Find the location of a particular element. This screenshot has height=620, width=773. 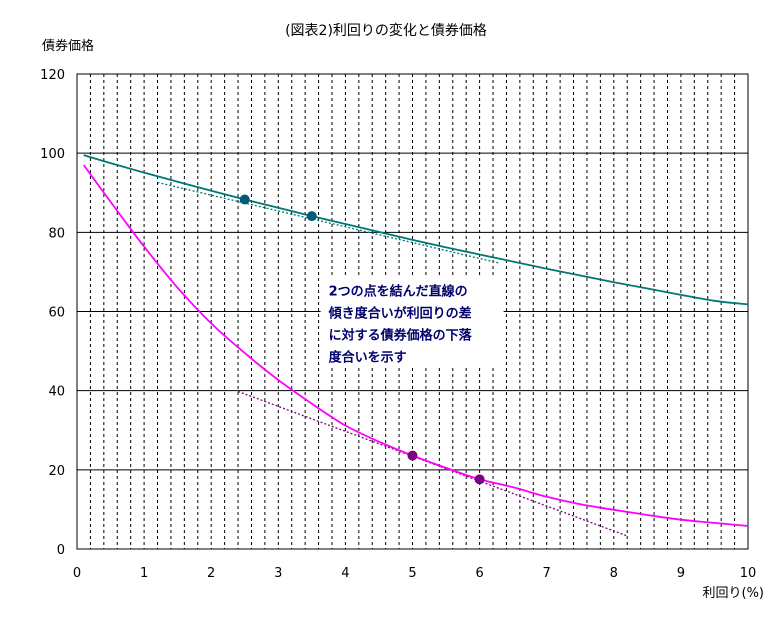

data-points is located at coordinates (362, 339).